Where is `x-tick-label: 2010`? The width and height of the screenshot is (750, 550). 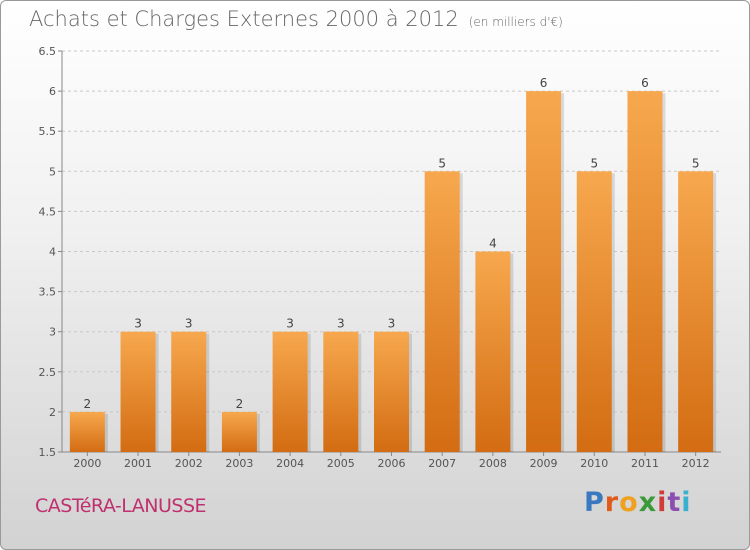
x-tick-label: 2010 is located at coordinates (594, 463).